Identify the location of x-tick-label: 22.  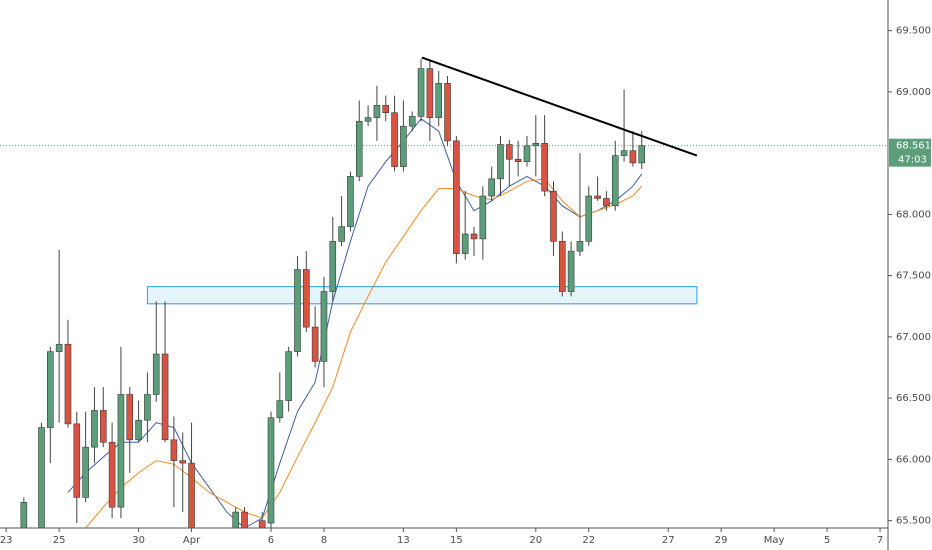
(588, 540).